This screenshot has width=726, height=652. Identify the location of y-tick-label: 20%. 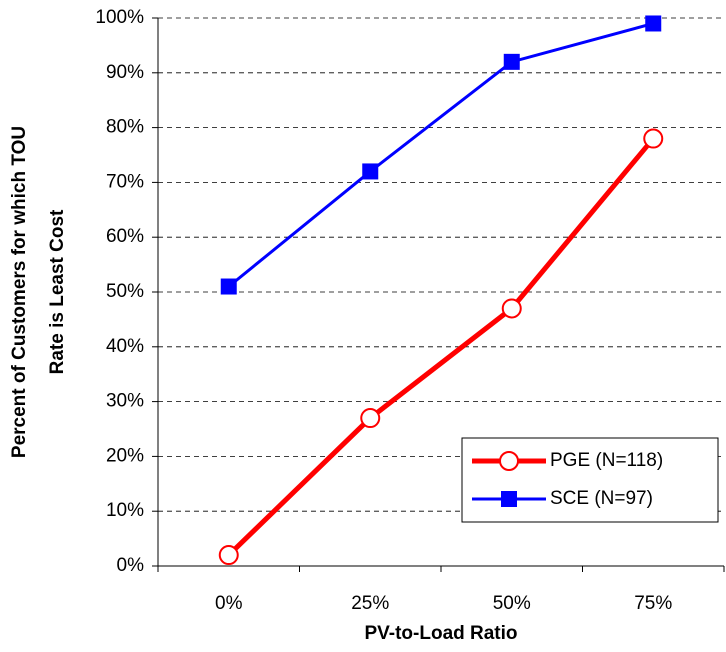
(125, 455).